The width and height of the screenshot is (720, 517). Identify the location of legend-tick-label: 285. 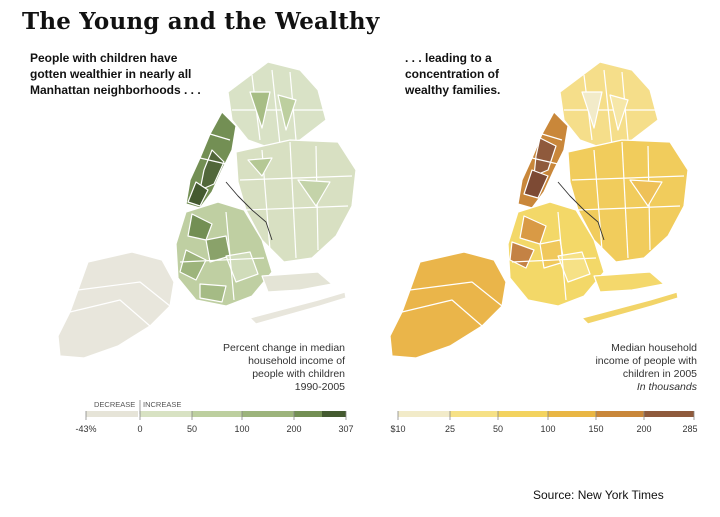
(689, 429).